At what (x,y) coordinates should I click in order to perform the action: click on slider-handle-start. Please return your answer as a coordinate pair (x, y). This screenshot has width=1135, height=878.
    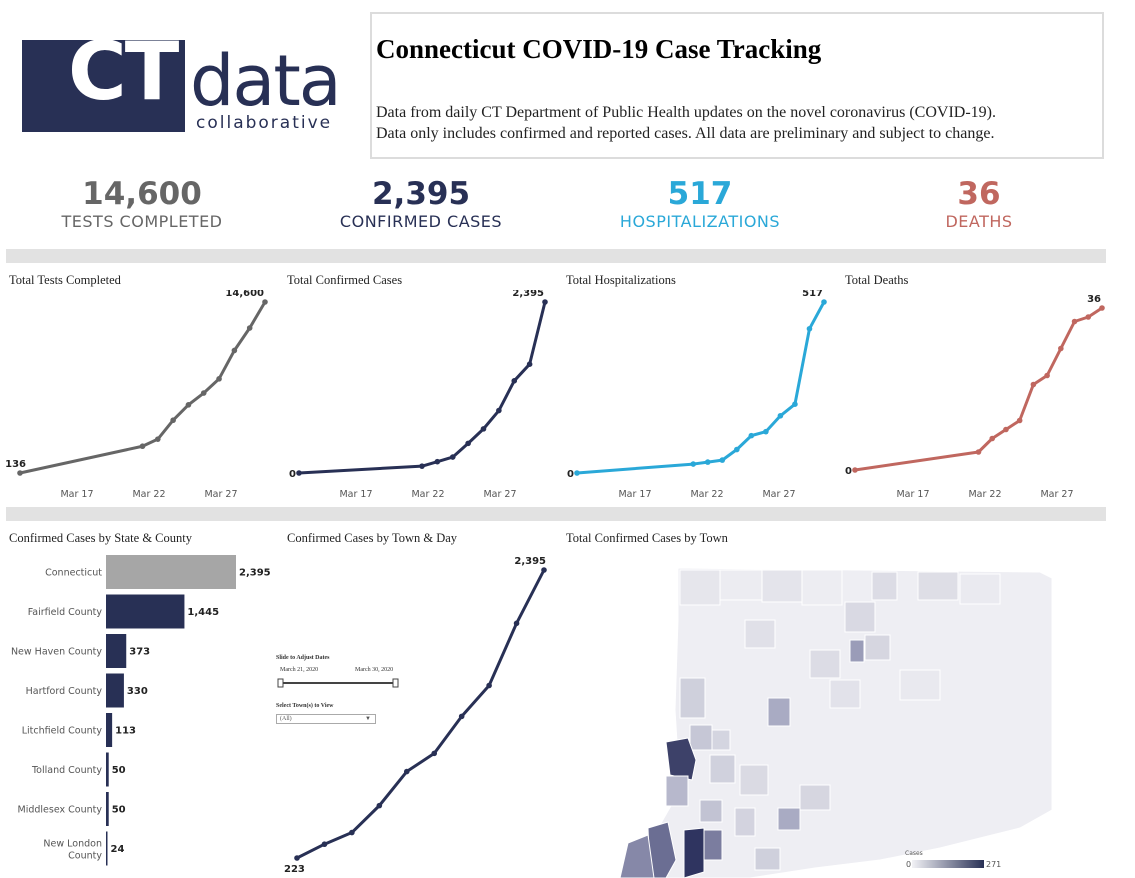
    Looking at the image, I should click on (280, 683).